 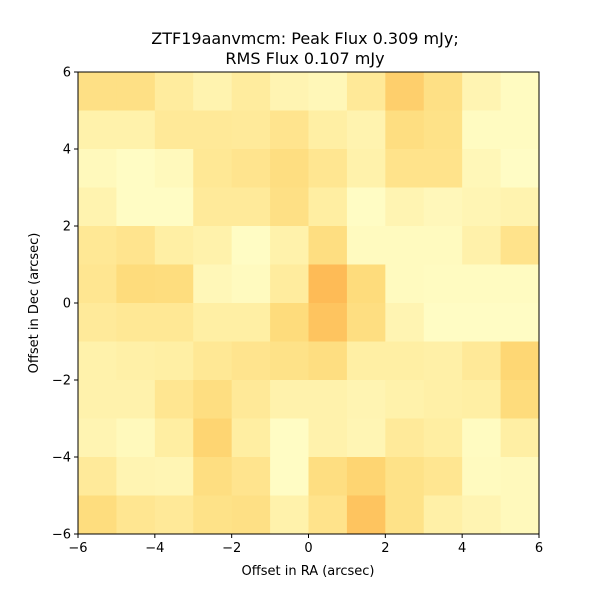 What do you see at coordinates (304, 58) in the screenshot?
I see `chart-title-line-2: RMS Flux 0.107 mJy` at bounding box center [304, 58].